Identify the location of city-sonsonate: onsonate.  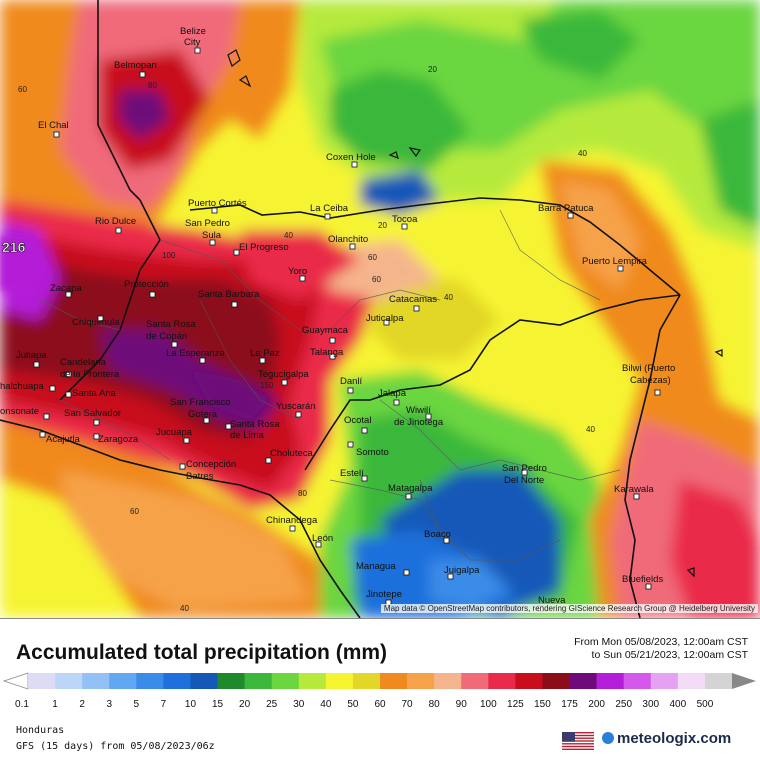
(25, 413).